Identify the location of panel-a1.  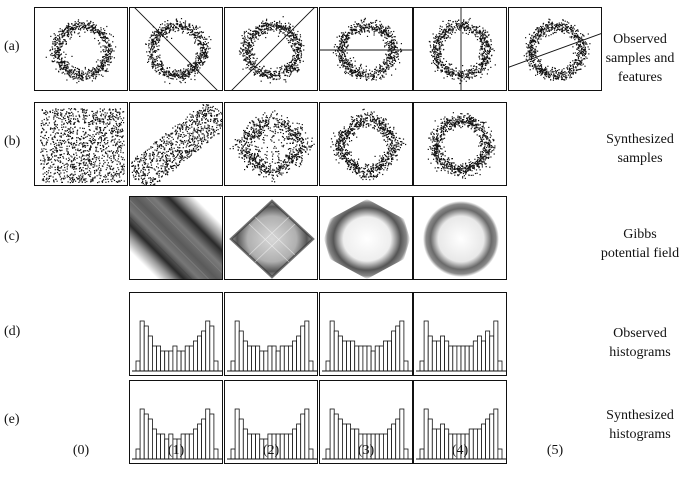
(176, 49).